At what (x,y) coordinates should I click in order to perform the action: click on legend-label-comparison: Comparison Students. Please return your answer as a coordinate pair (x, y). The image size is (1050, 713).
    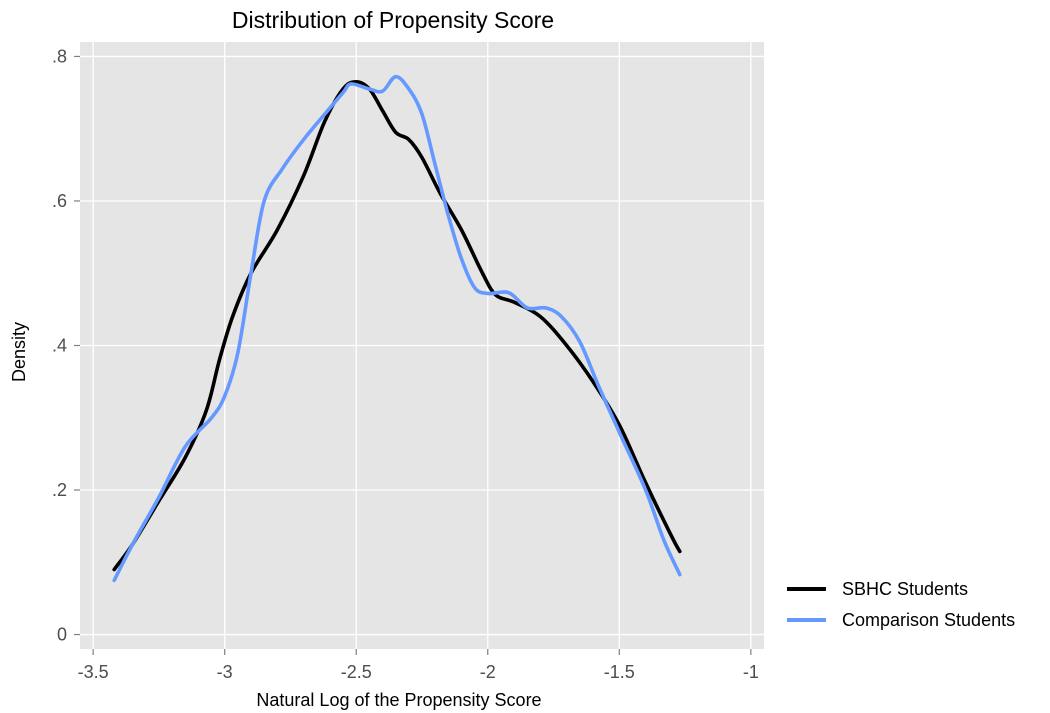
    Looking at the image, I should click on (928, 620).